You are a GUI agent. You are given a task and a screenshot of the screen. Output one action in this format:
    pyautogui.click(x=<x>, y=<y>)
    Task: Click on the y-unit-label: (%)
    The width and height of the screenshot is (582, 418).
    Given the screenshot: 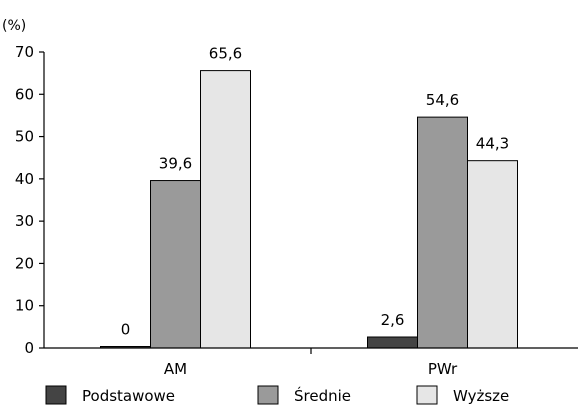 What is the action you would take?
    pyautogui.click(x=14, y=26)
    